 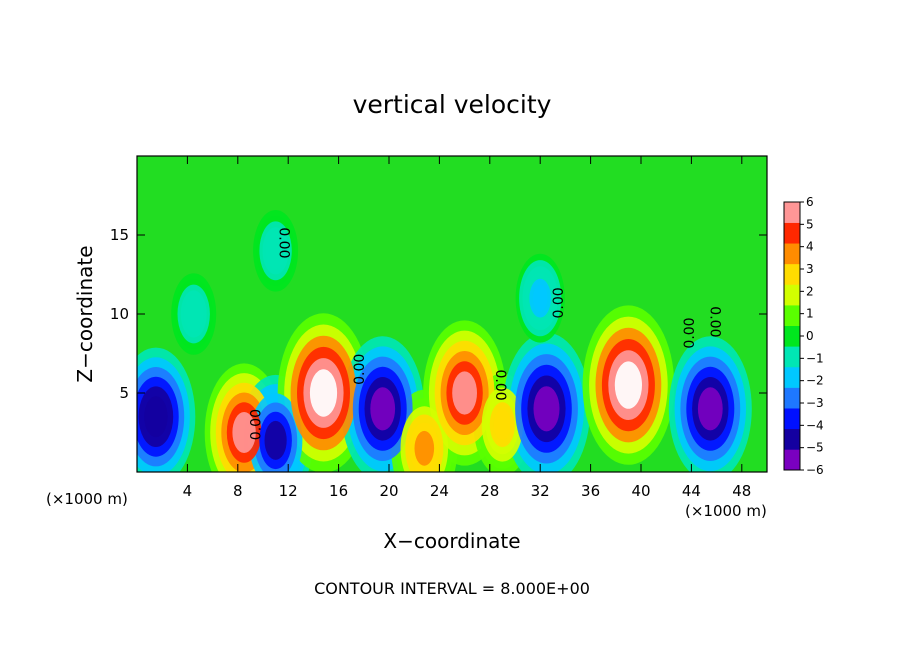 I want to click on colorbar-label: −4, so click(x=815, y=425).